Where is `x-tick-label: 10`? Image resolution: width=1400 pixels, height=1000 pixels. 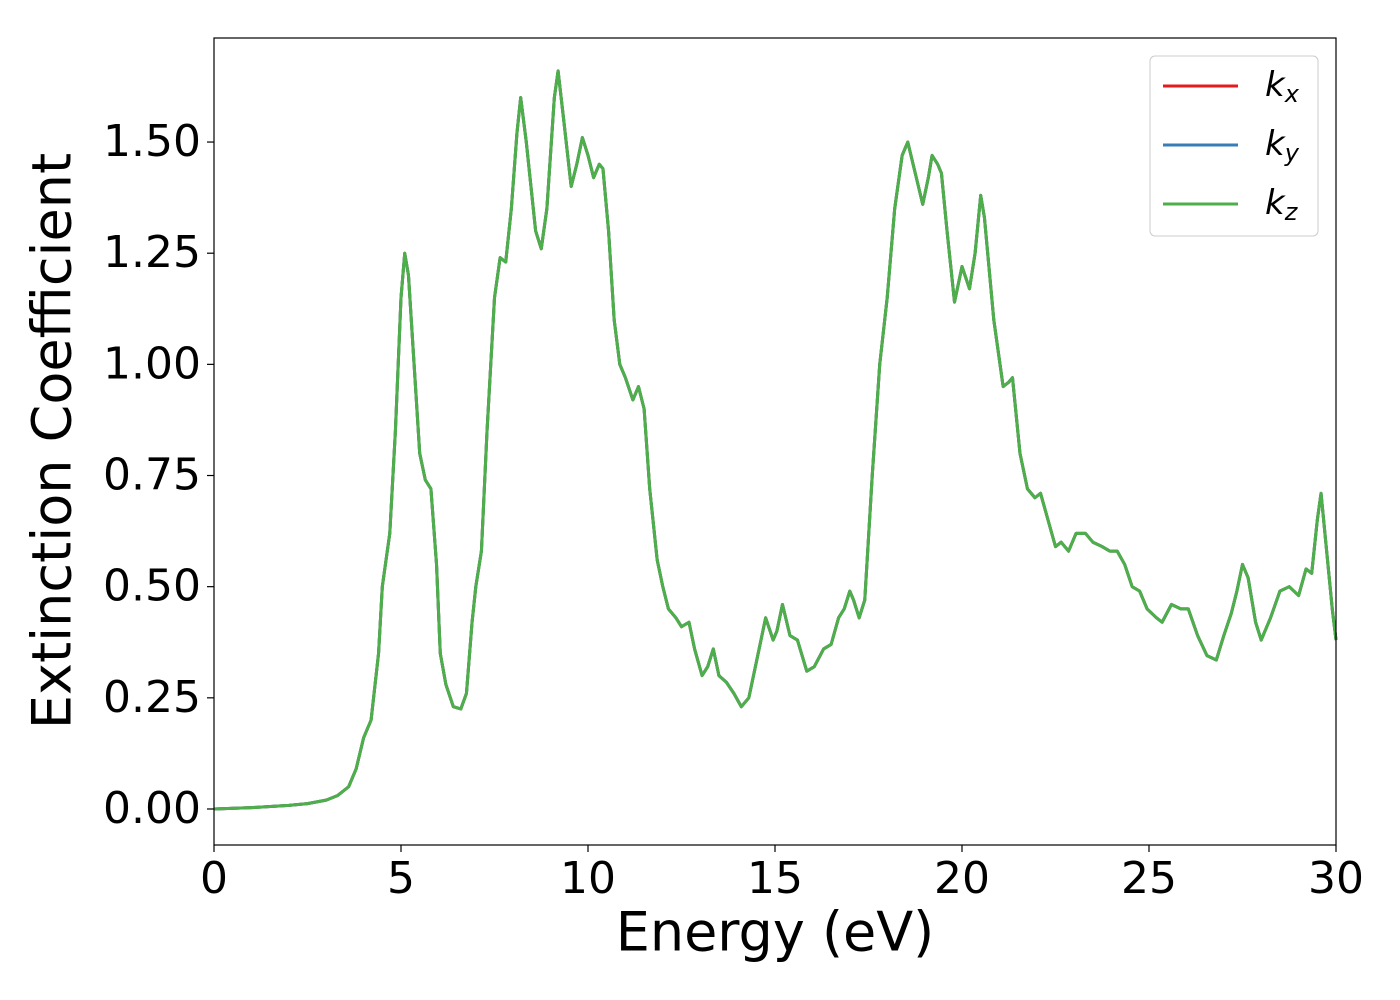
x-tick-label: 10 is located at coordinates (588, 878).